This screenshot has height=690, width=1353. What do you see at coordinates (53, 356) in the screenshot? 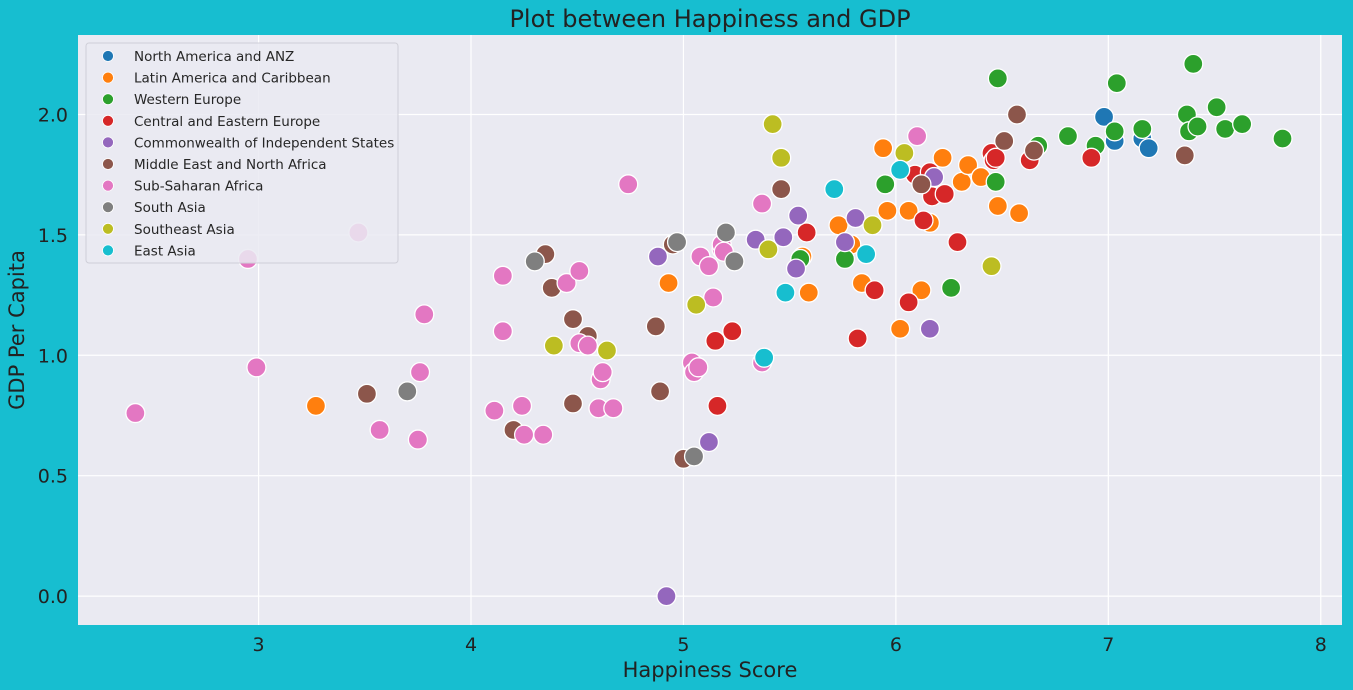
I see `y-tick-label: 1.0` at bounding box center [53, 356].